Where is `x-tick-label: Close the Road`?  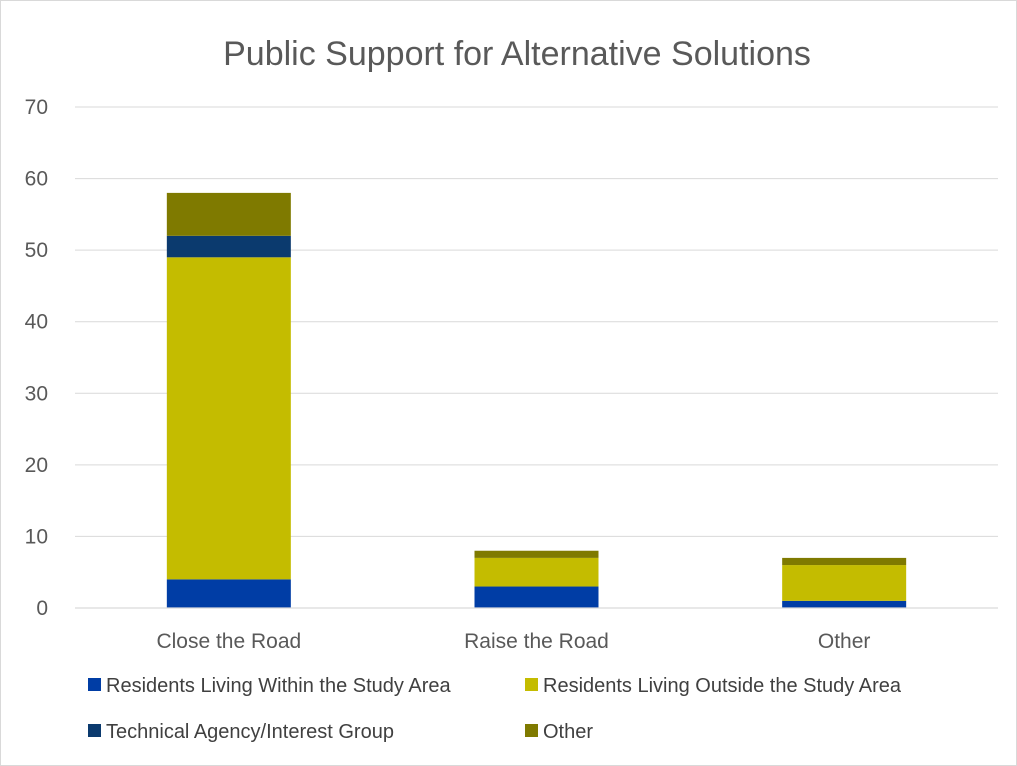
x-tick-label: Close the Road is located at coordinates (228, 641).